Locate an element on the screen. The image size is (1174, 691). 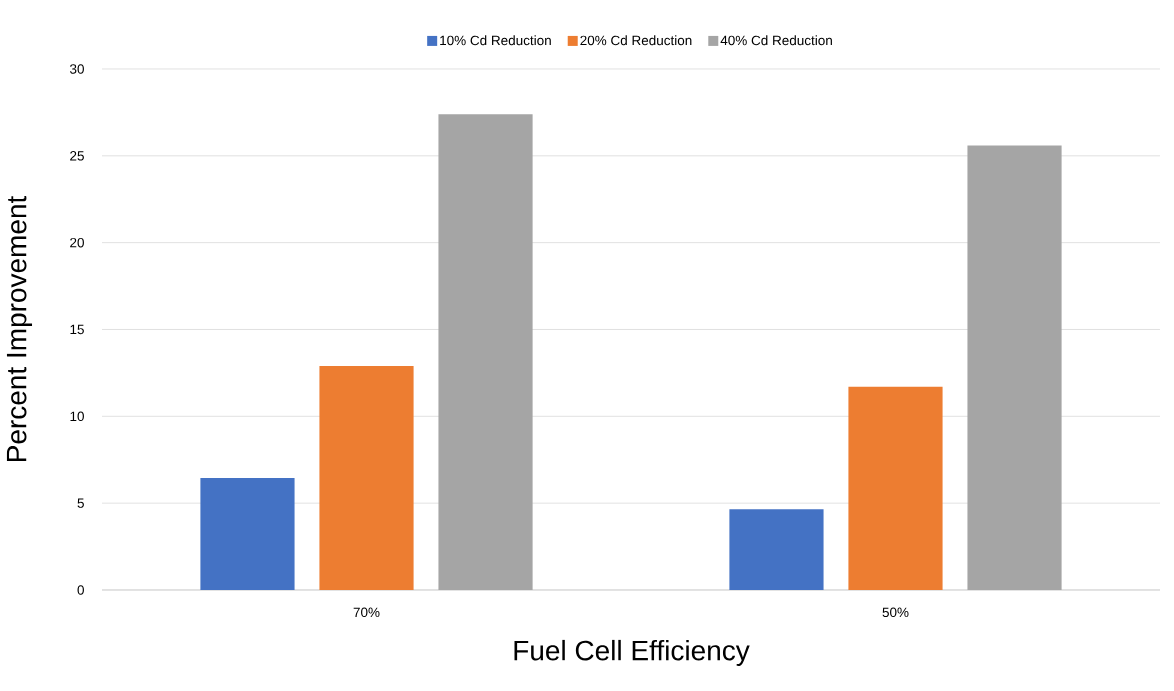
legend-label: 40% Cd Reduction is located at coordinates (776, 40).